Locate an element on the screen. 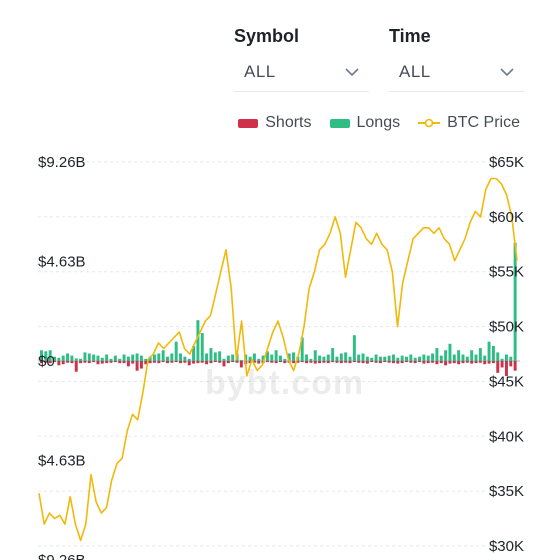 Image resolution: width=560 pixels, height=560 pixels. symbol-select: ALL is located at coordinates (301, 72).